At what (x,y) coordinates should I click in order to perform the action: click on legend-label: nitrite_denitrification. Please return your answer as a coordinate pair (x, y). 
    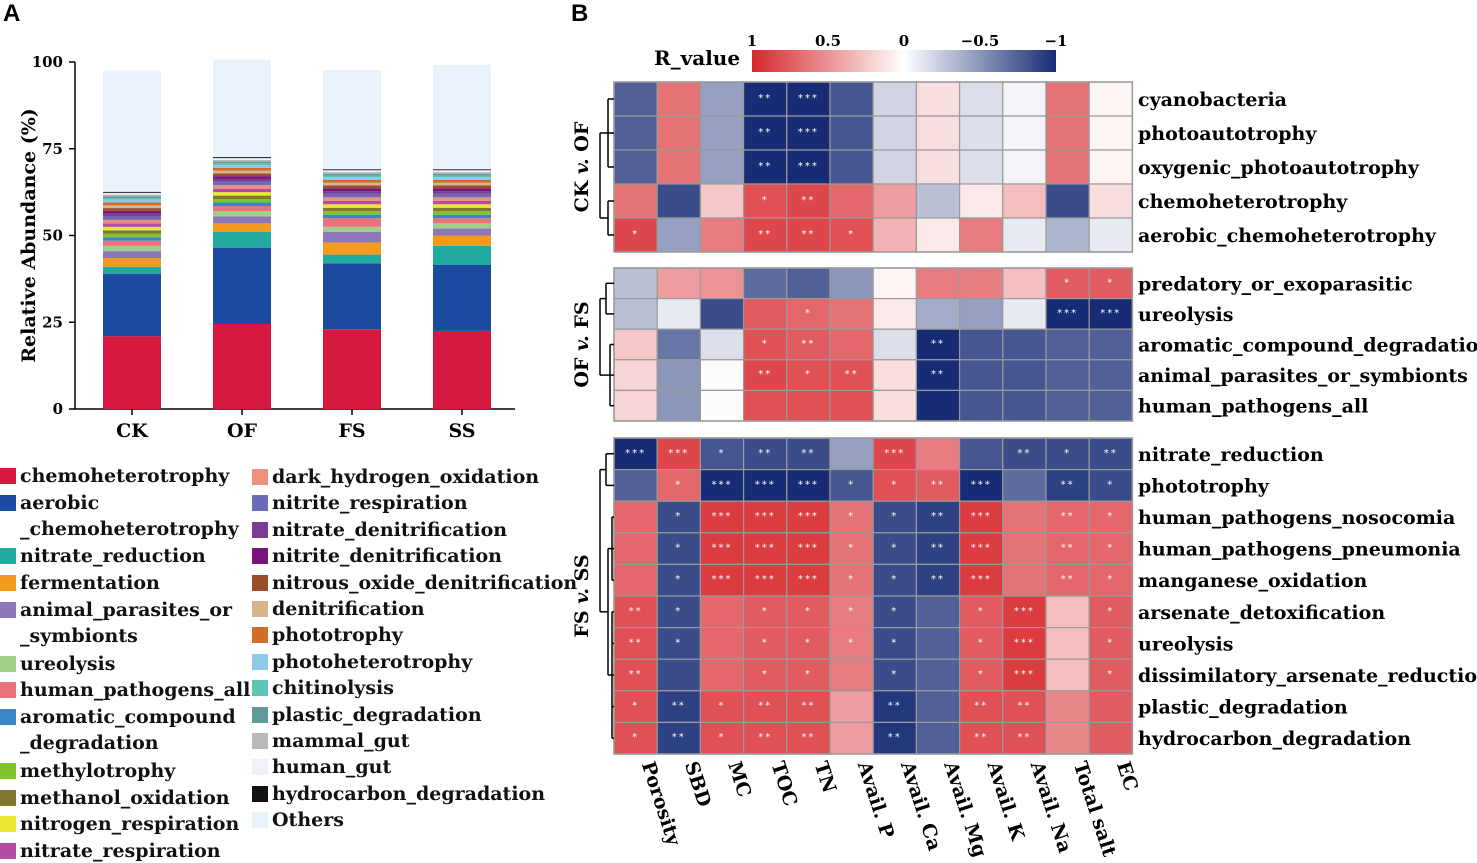
    Looking at the image, I should click on (387, 556).